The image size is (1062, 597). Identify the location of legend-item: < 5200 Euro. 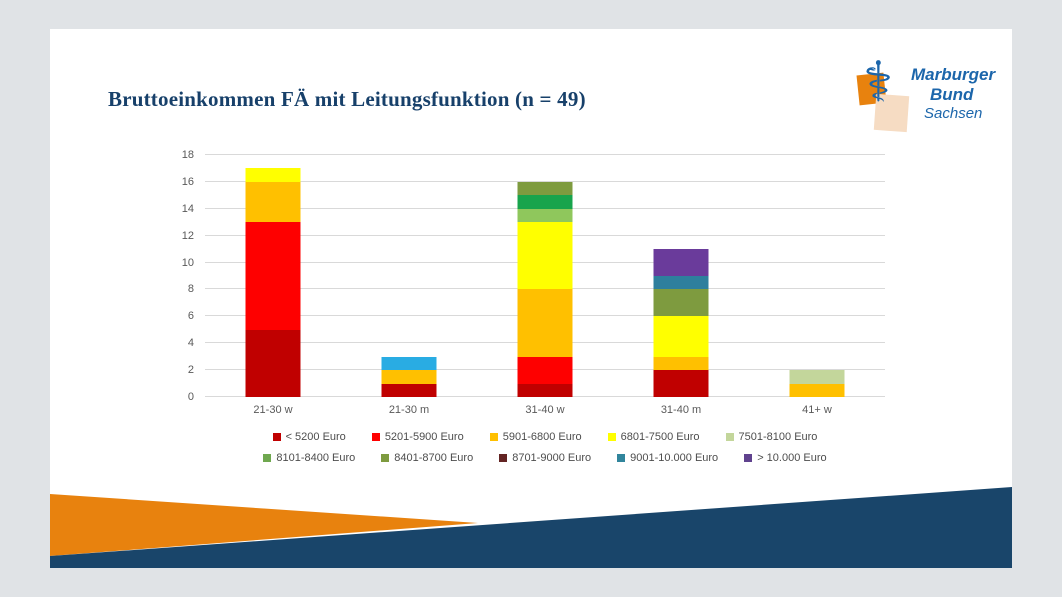
(309, 437).